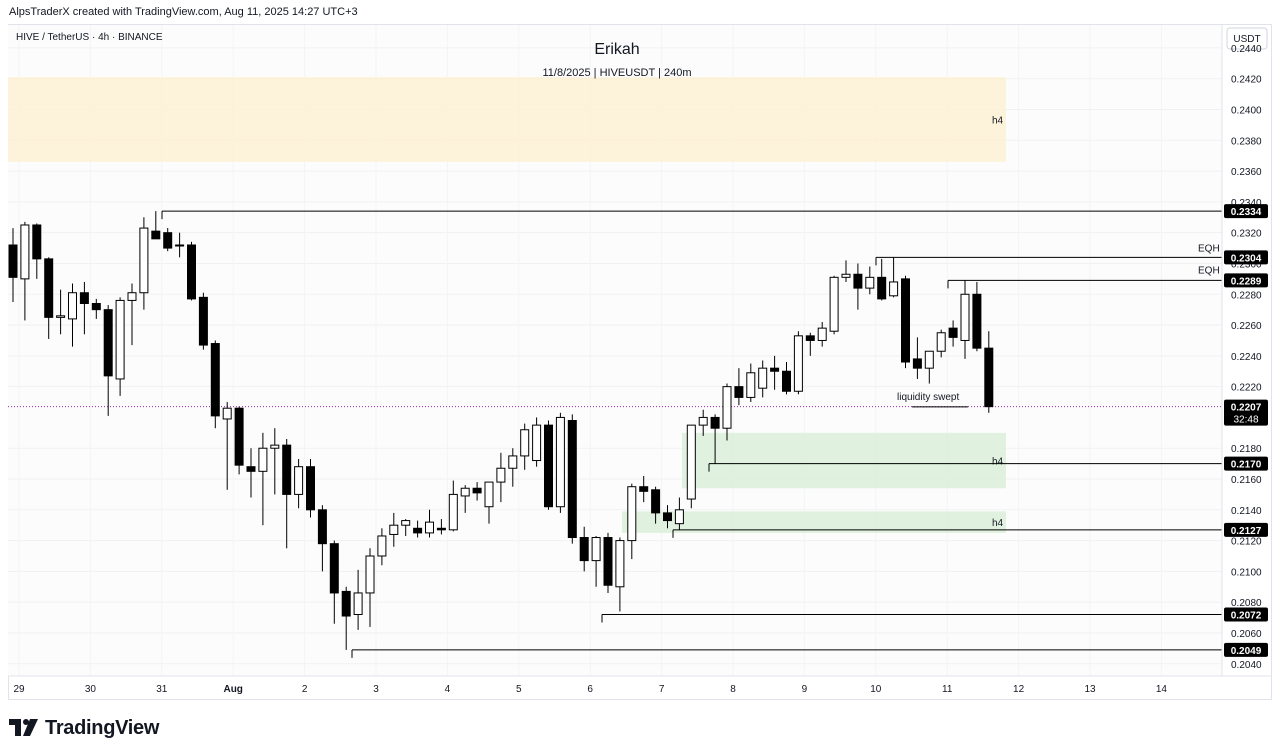 This screenshot has width=1280, height=754. What do you see at coordinates (84, 728) in the screenshot?
I see `brand-logo: TradingView` at bounding box center [84, 728].